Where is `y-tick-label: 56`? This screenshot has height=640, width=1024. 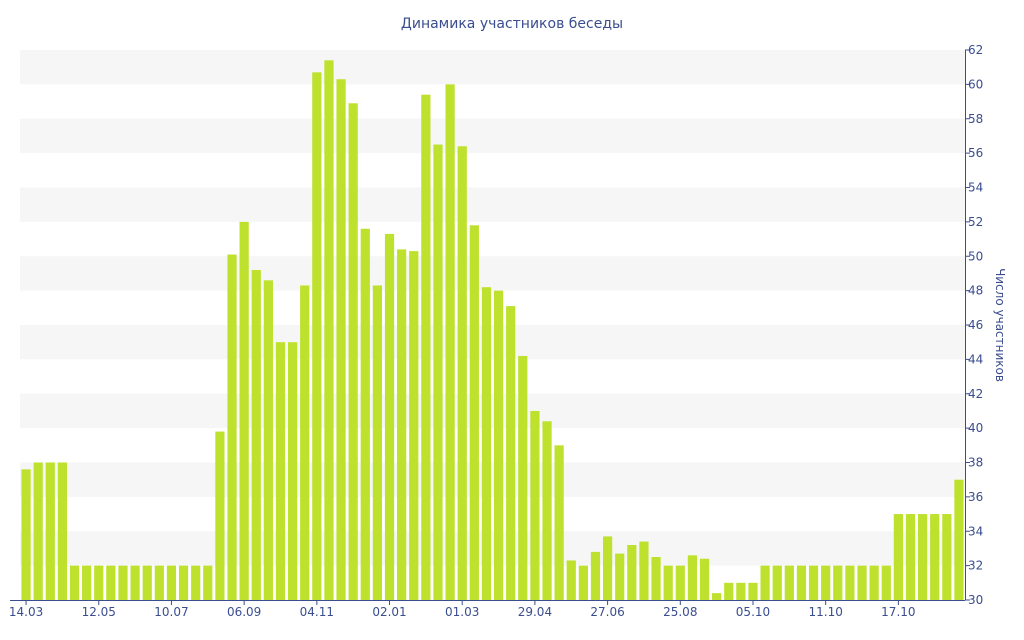 y-tick-label: 56 is located at coordinates (975, 153).